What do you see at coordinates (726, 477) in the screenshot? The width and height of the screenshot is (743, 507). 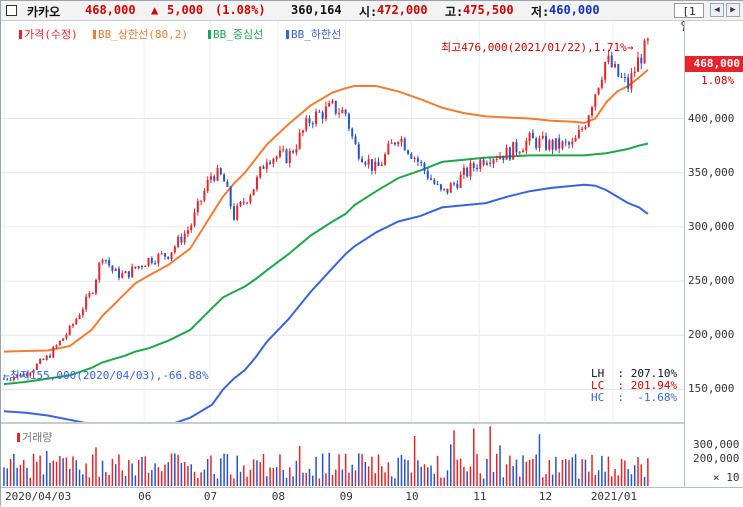 I see `volume-unit: × 10` at bounding box center [726, 477].